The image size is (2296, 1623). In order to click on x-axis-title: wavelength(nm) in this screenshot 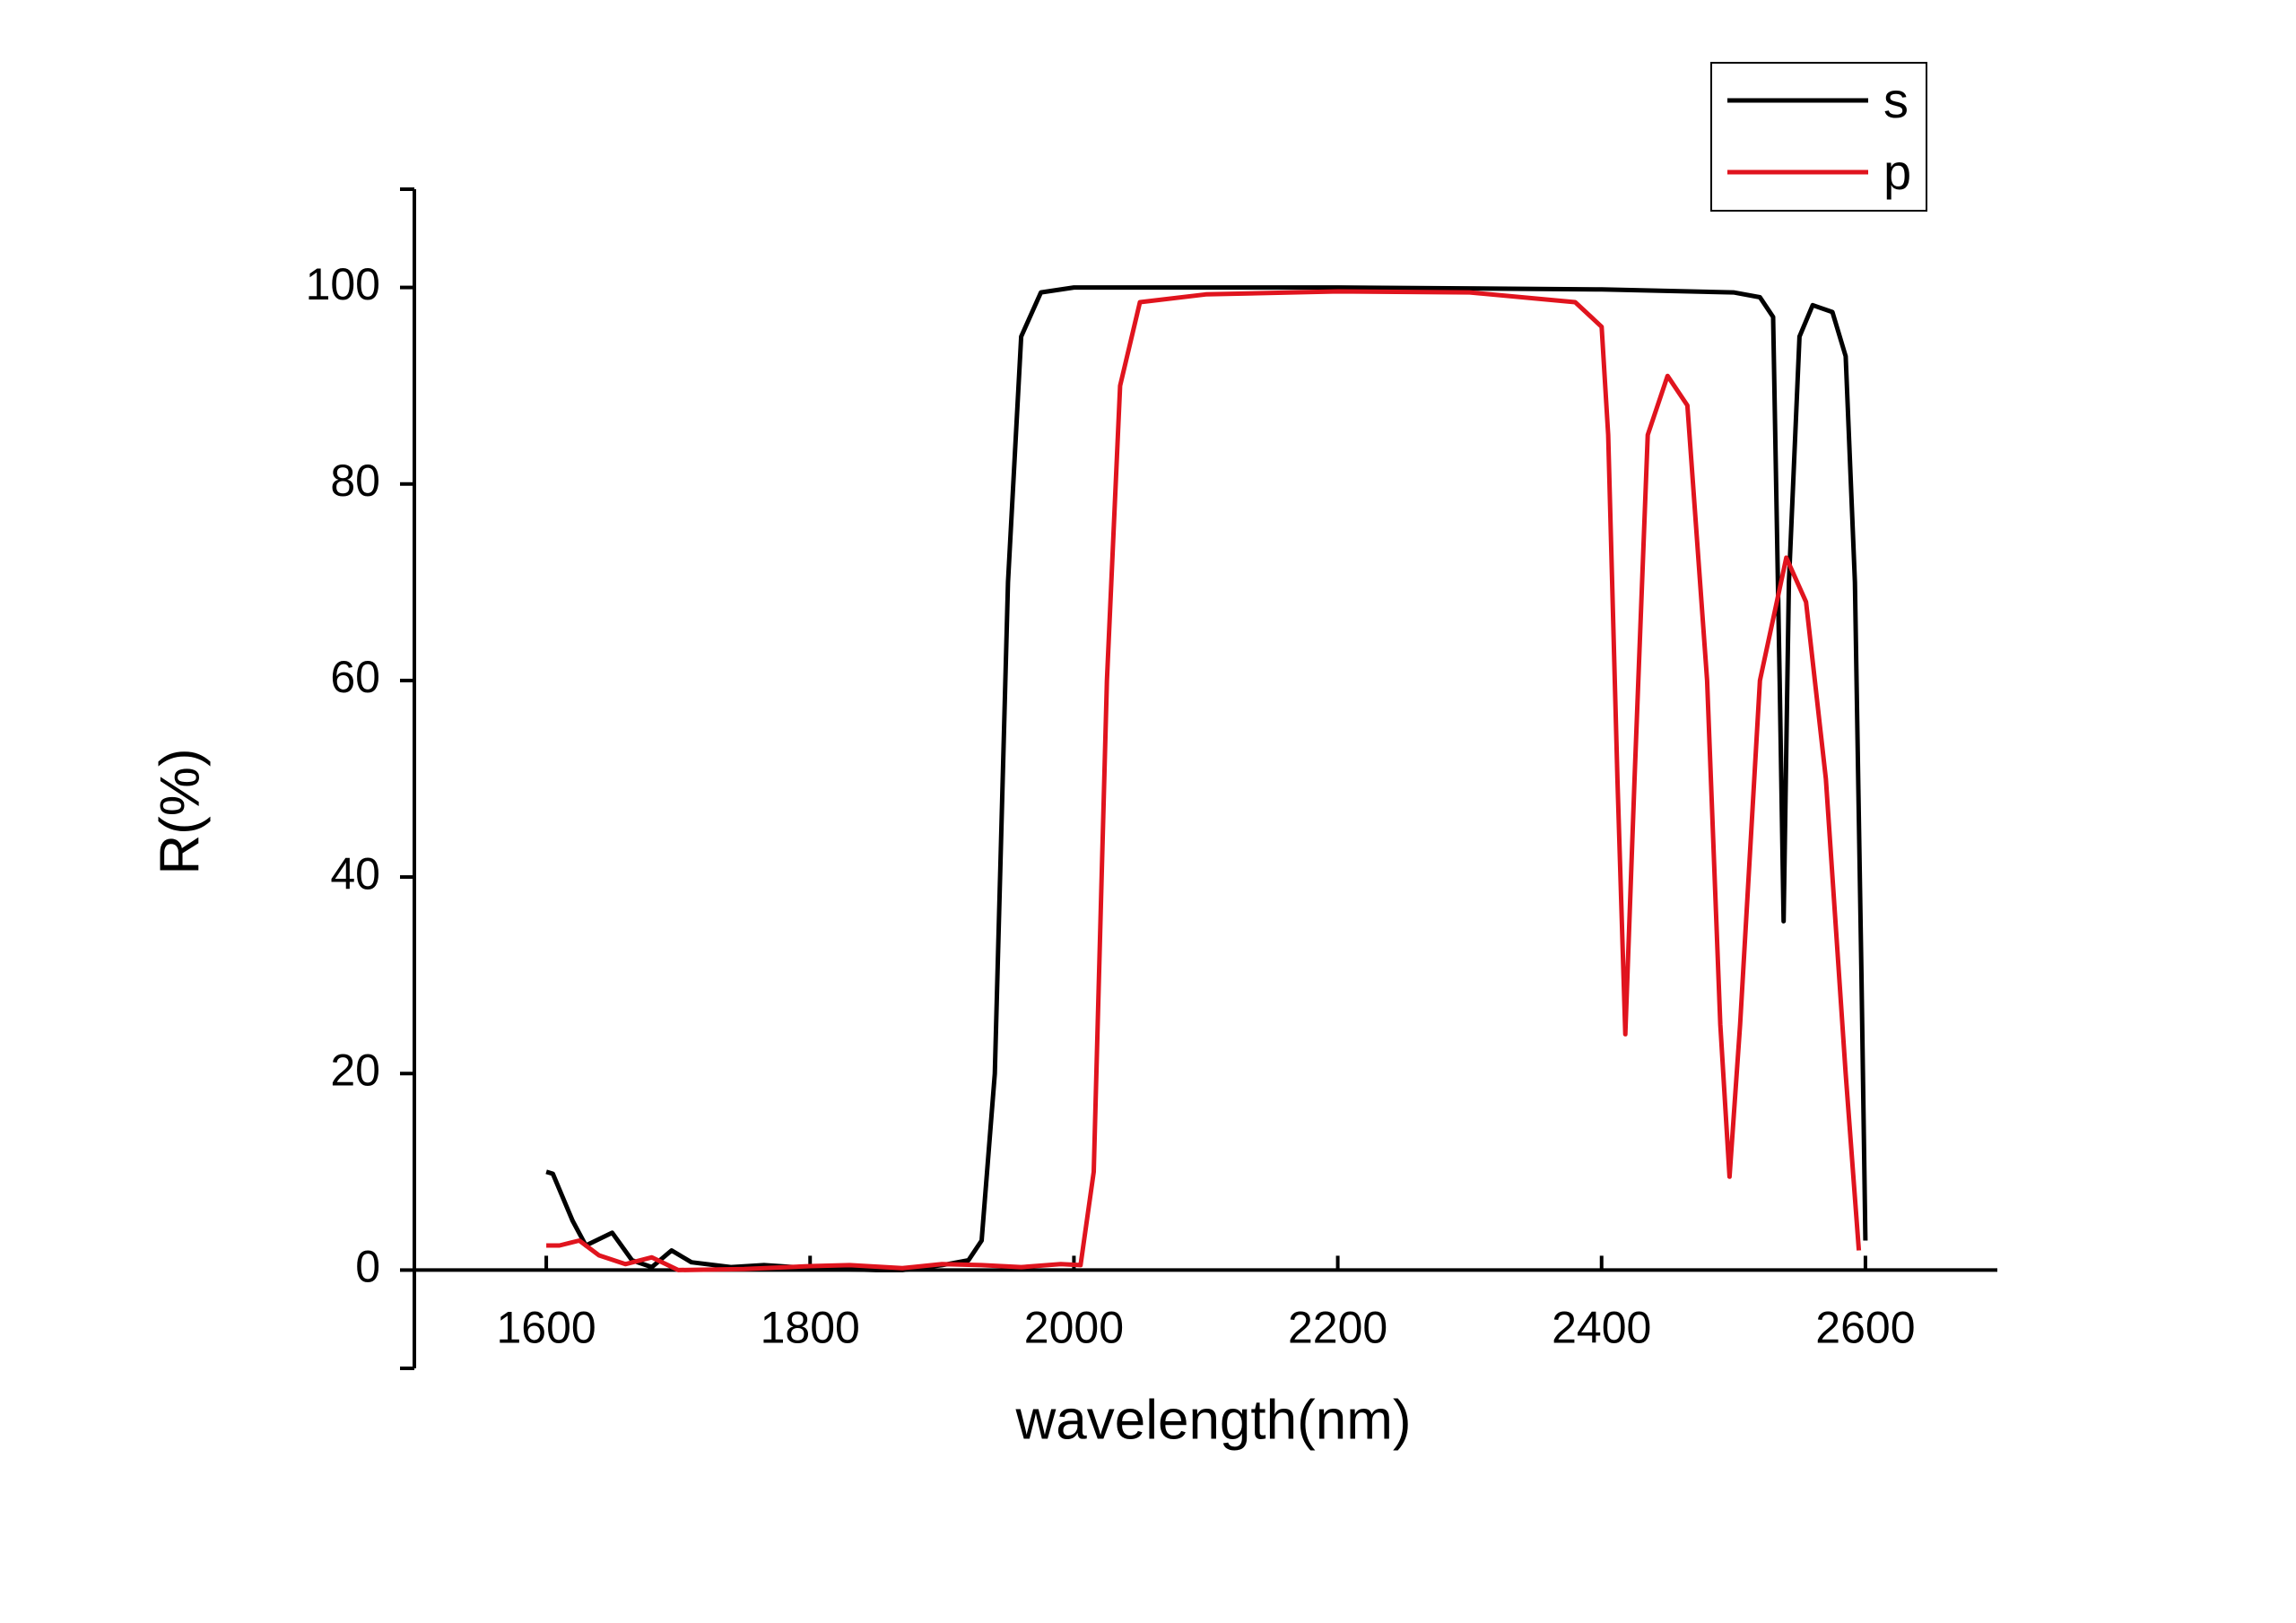, I will do `click(1212, 1420)`.